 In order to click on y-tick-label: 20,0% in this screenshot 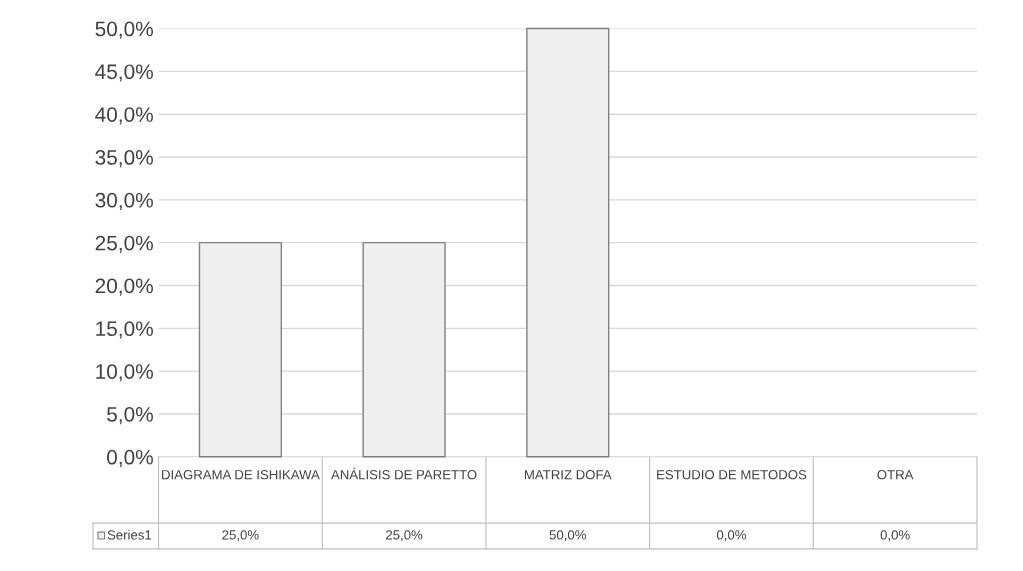, I will do `click(124, 287)`.